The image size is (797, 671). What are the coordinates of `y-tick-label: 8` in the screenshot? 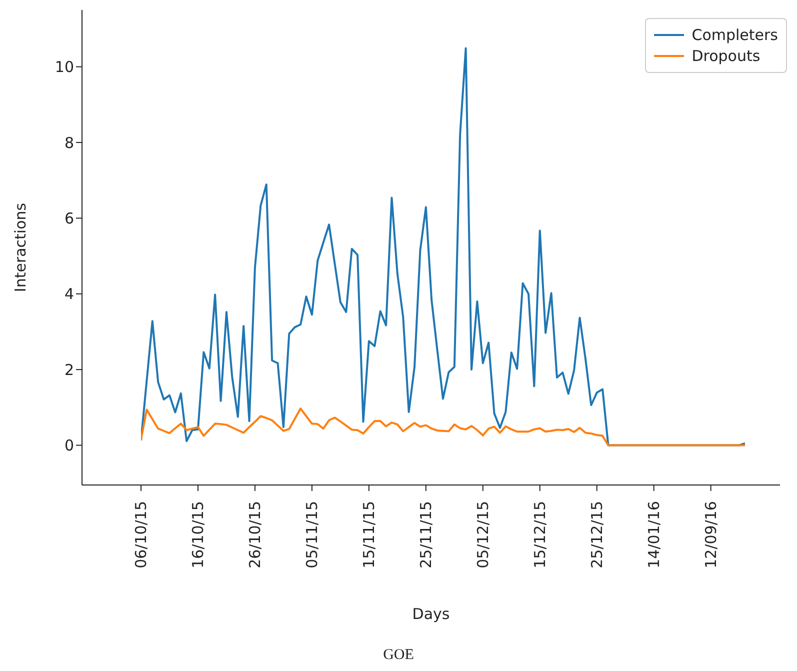 It's located at (69, 143).